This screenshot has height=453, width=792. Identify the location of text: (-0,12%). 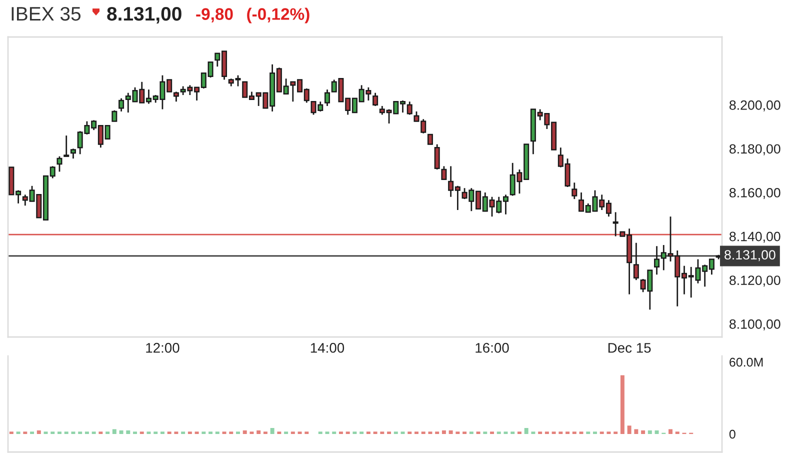
(278, 16).